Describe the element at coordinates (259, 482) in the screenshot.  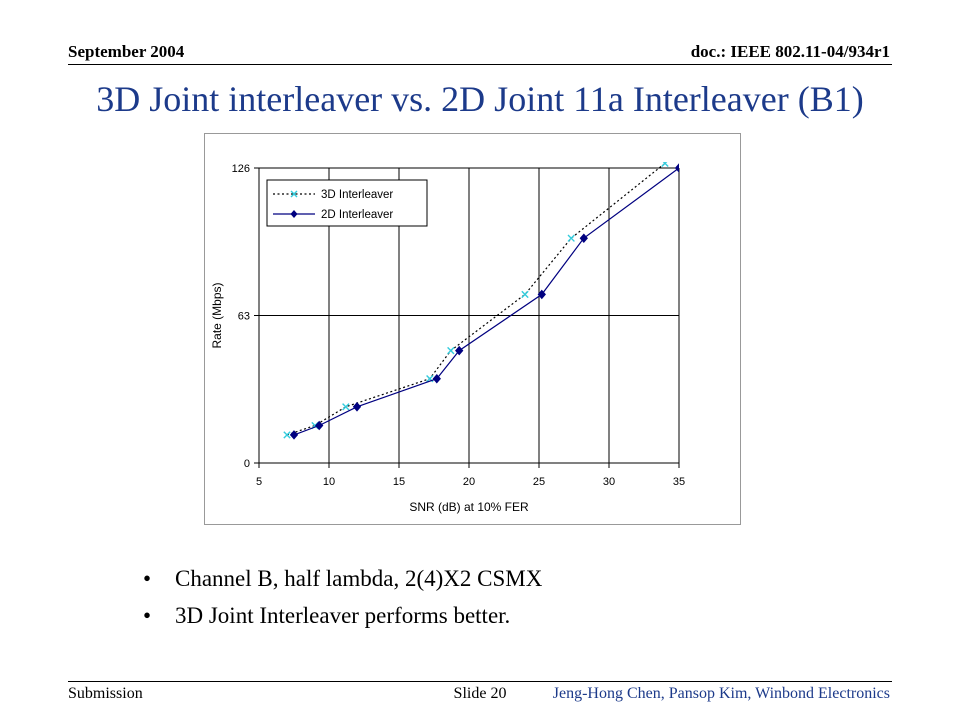
I see `x-tick-label: 5` at that location.